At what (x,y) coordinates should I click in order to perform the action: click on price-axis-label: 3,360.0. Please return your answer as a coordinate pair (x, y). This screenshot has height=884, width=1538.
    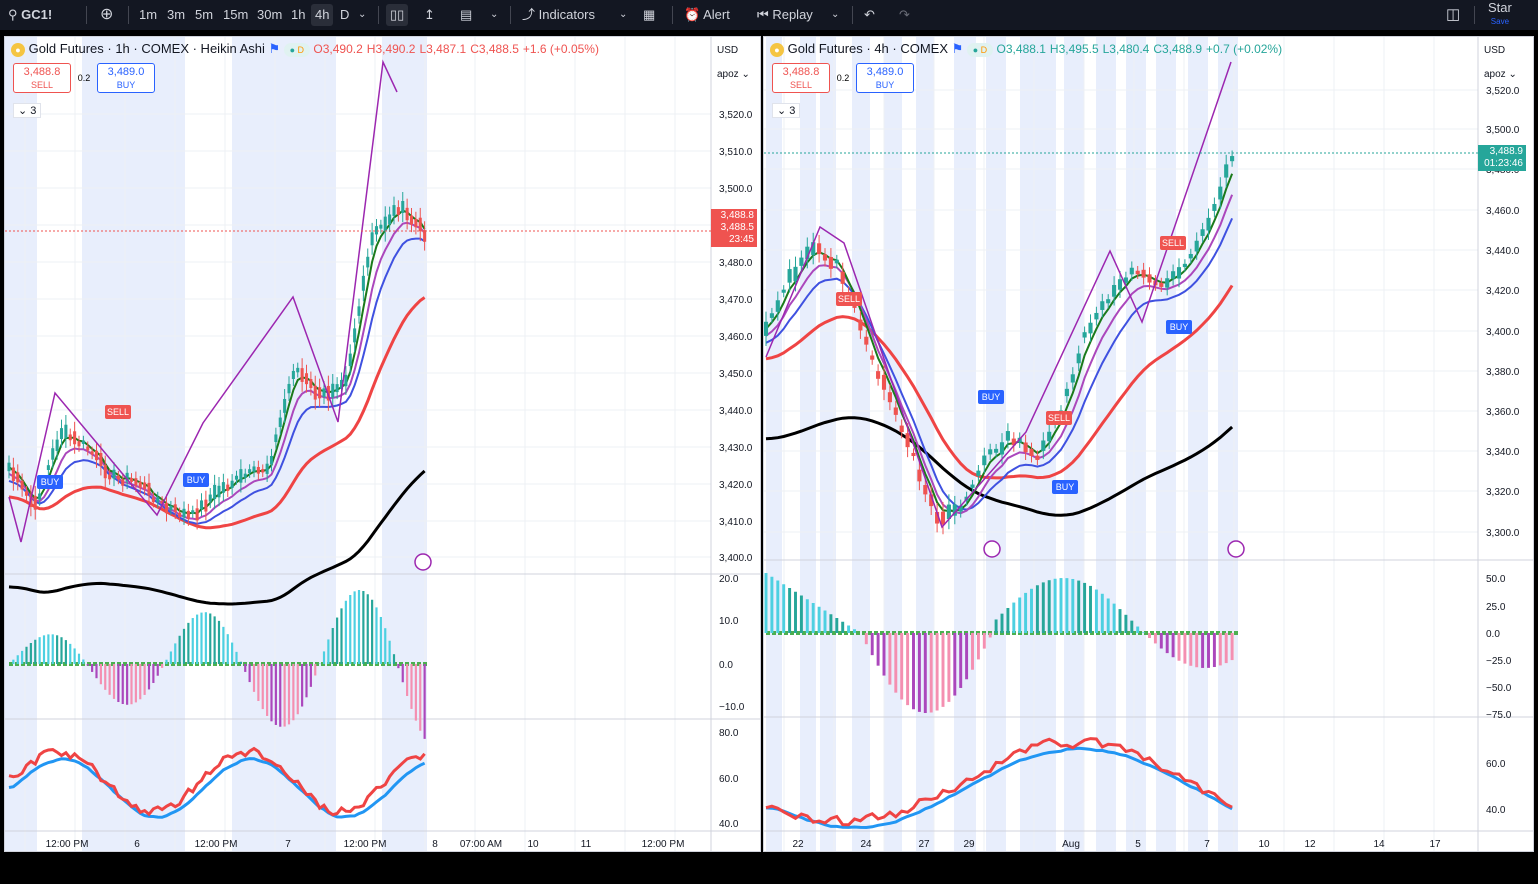
    Looking at the image, I should click on (1503, 412).